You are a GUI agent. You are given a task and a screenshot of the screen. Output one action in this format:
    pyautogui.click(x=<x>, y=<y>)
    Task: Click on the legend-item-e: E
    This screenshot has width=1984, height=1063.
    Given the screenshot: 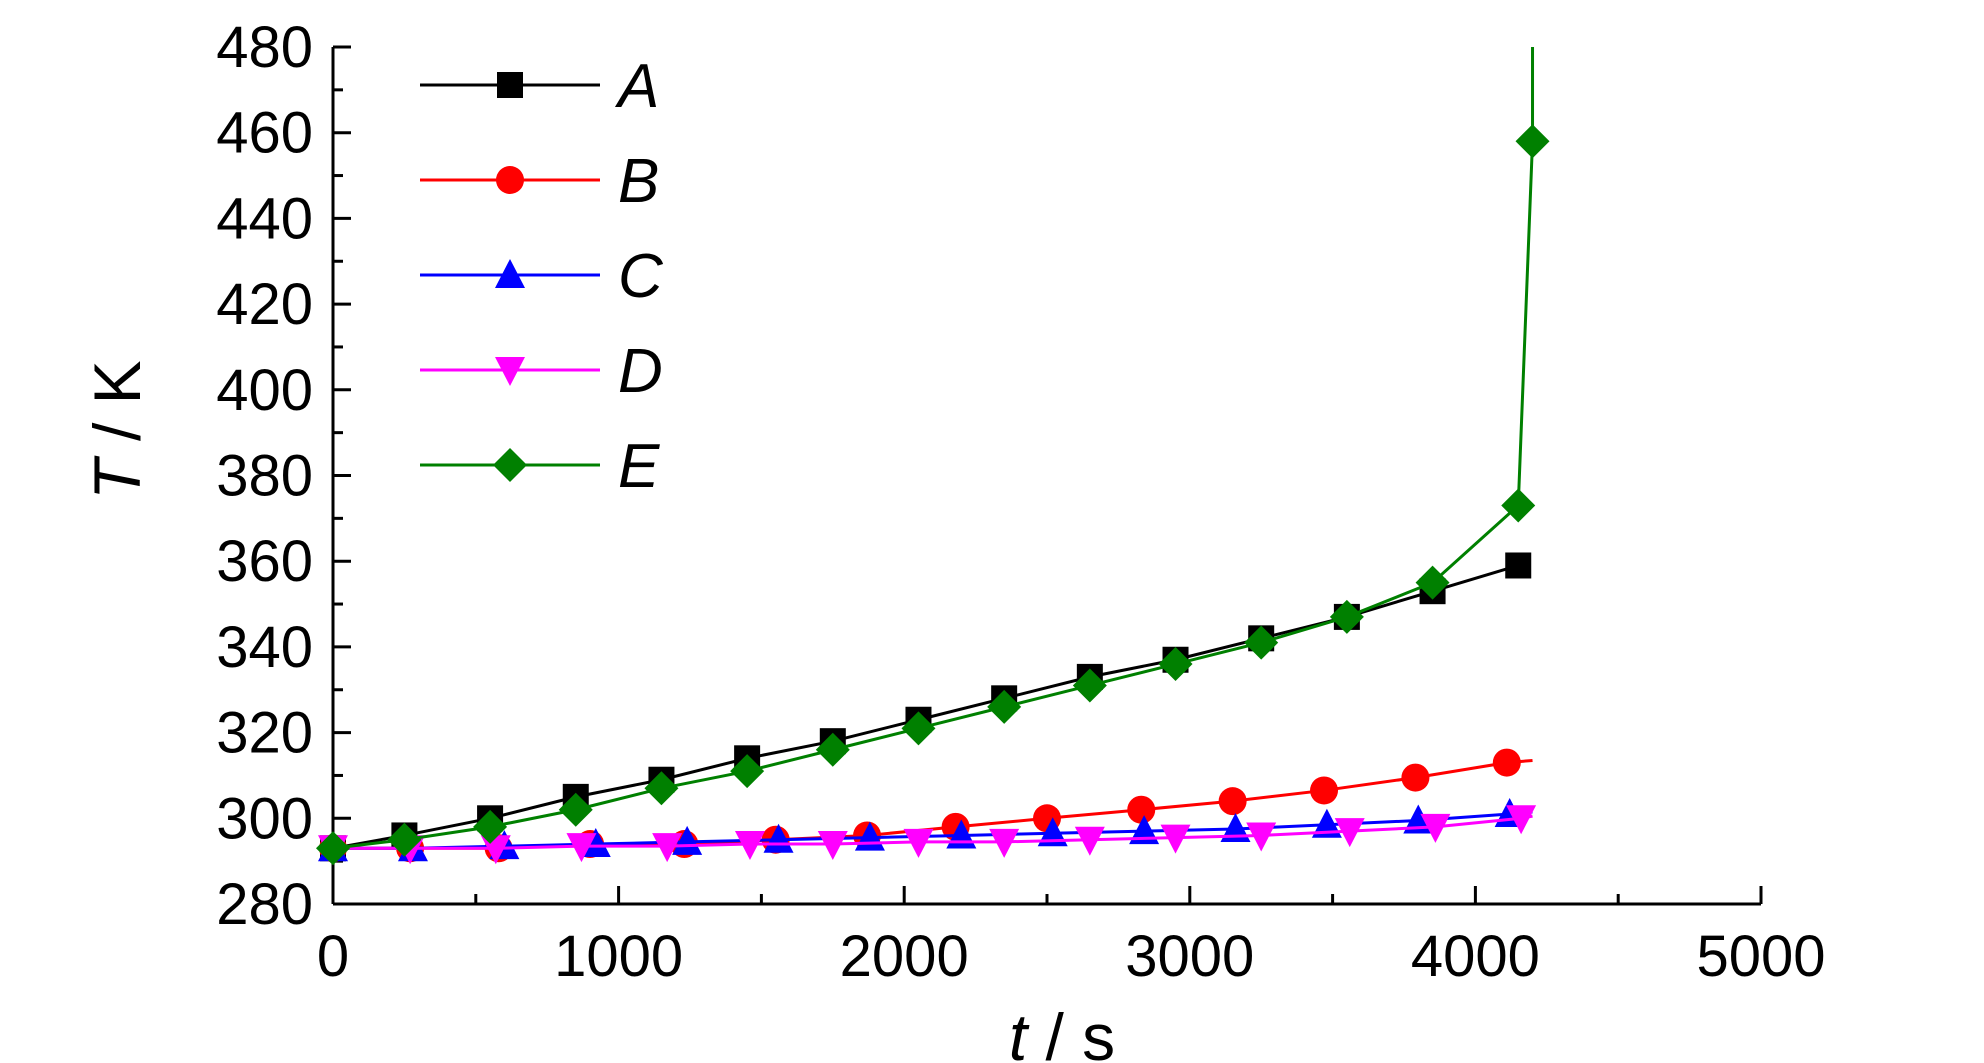 What is the action you would take?
    pyautogui.click(x=540, y=466)
    